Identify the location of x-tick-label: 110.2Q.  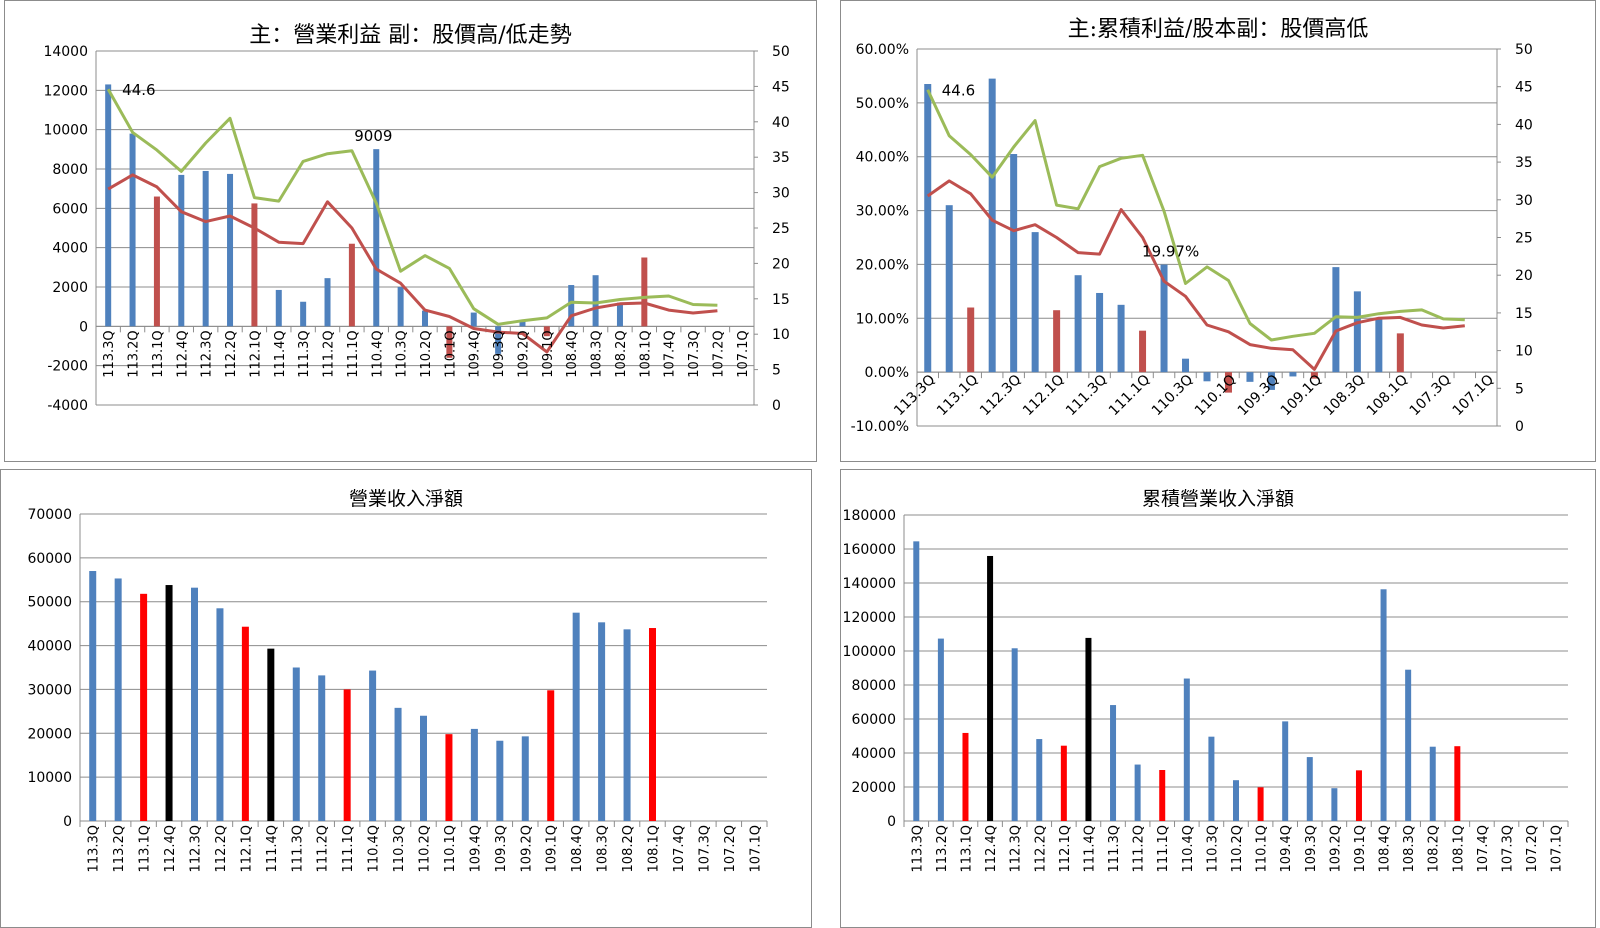
(1237, 848).